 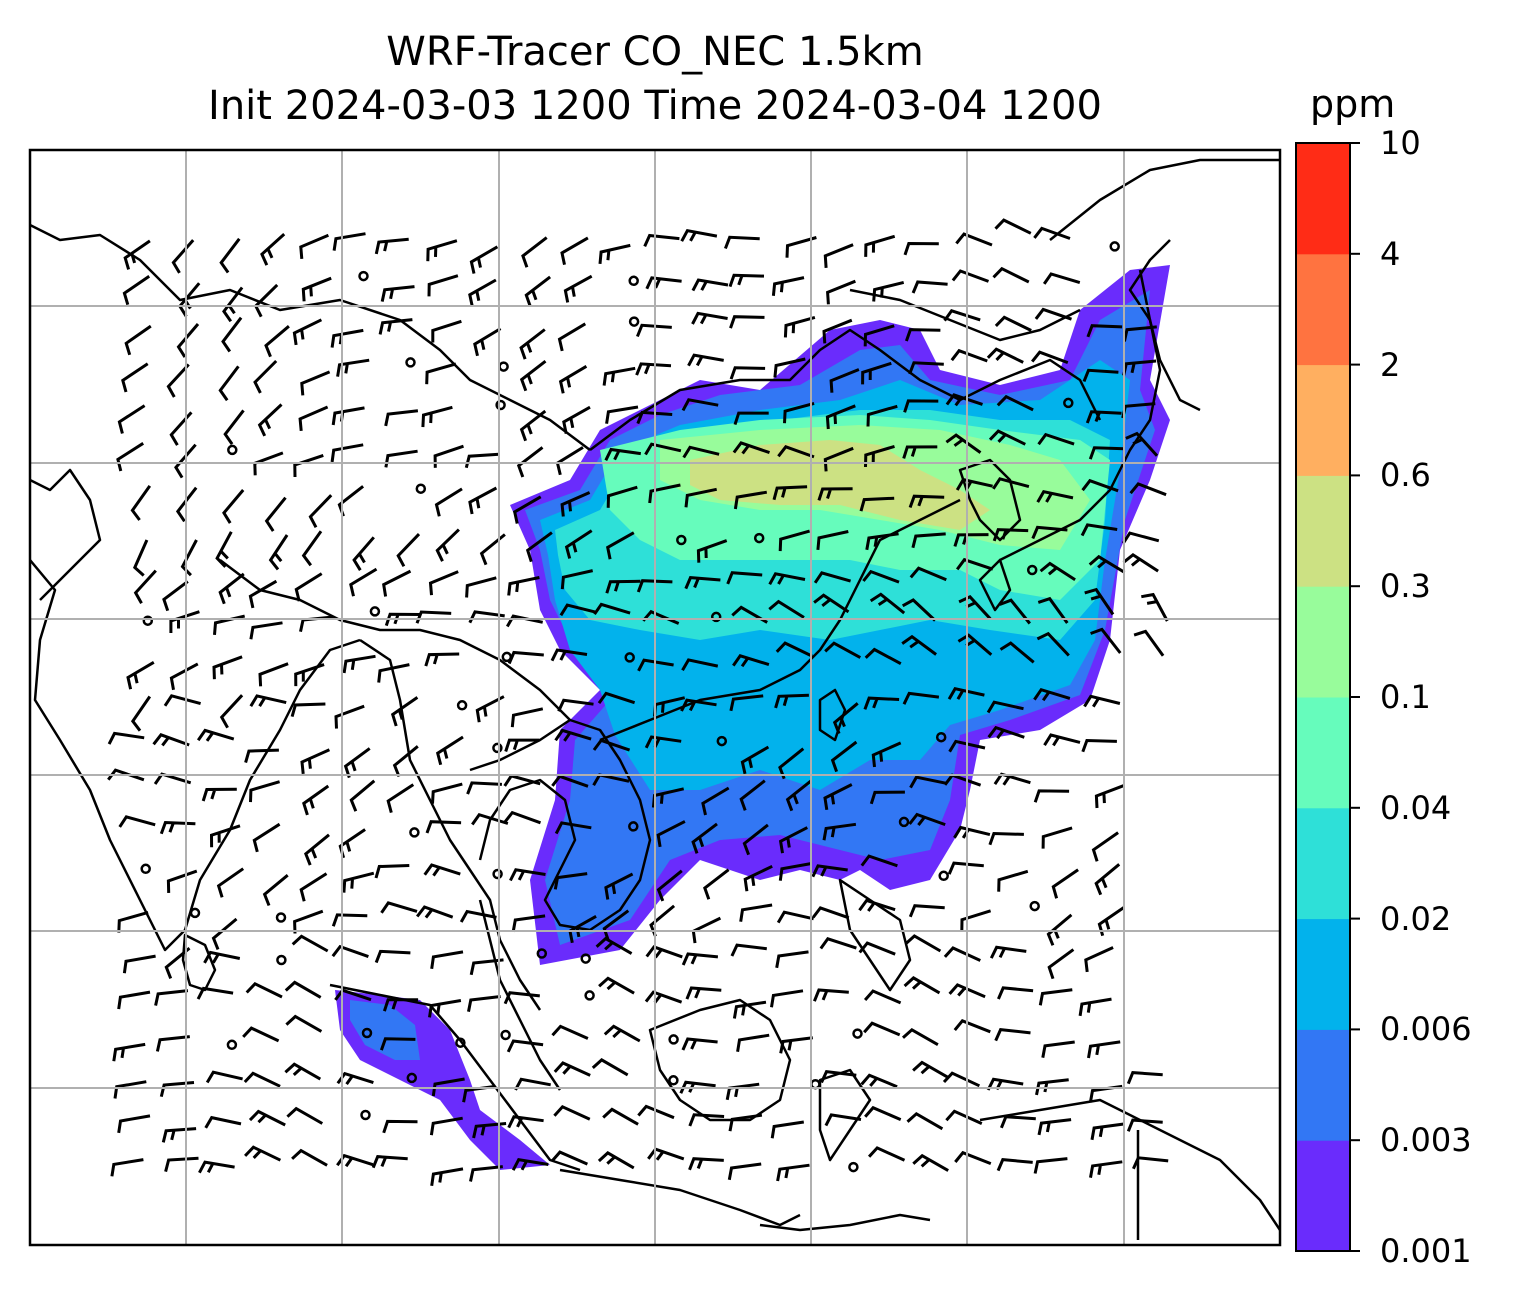 What do you see at coordinates (845, 1222) in the screenshot?
I see `coast-timor` at bounding box center [845, 1222].